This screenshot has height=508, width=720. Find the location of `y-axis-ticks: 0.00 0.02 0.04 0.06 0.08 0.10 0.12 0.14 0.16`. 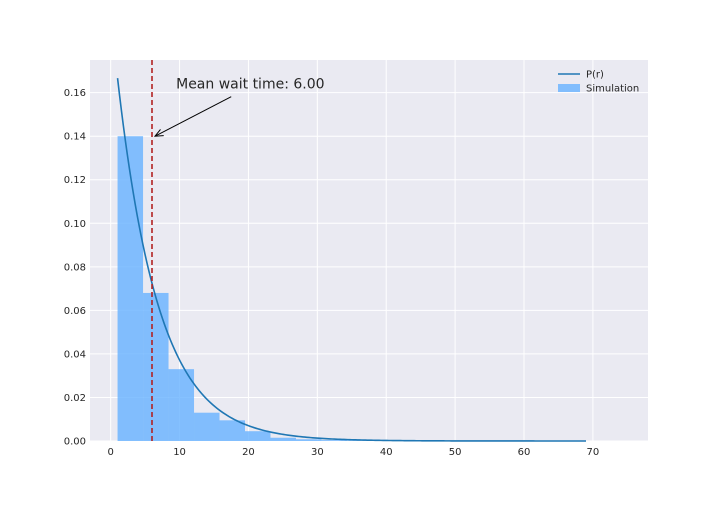

y-axis-ticks: 0.00 0.02 0.04 0.06 0.08 0.10 0.12 0.14 0.16 is located at coordinates (75, 267).